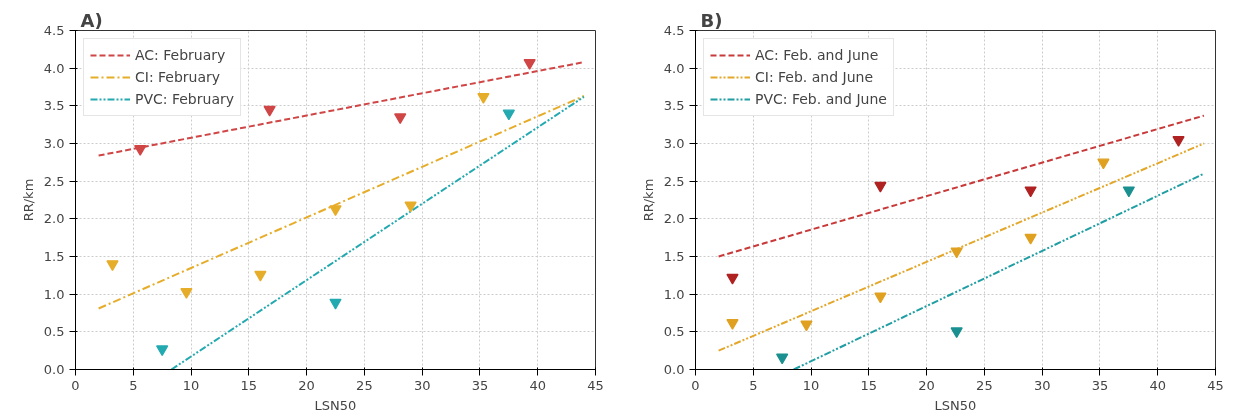 The width and height of the screenshot is (1240, 415). Describe the element at coordinates (178, 77) in the screenshot. I see `legend-label: CI: February` at that location.